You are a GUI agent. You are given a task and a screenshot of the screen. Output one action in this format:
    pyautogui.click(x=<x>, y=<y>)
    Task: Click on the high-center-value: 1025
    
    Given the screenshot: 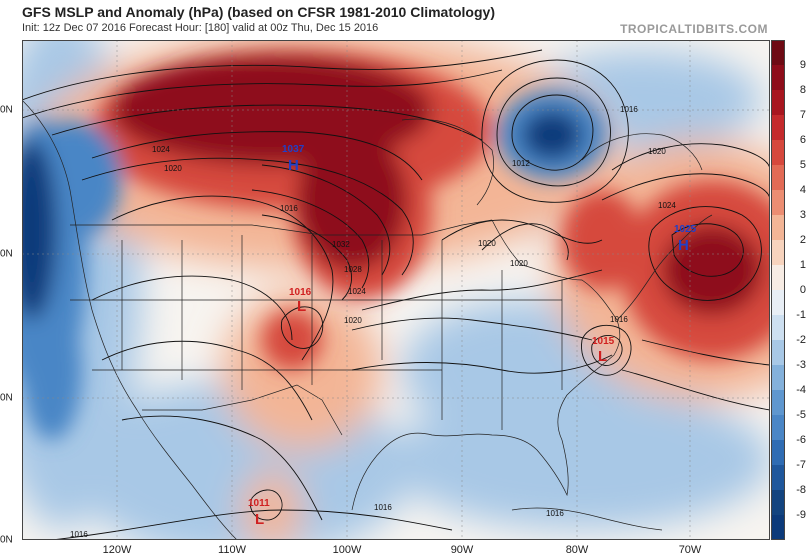 What is the action you would take?
    pyautogui.click(x=685, y=229)
    